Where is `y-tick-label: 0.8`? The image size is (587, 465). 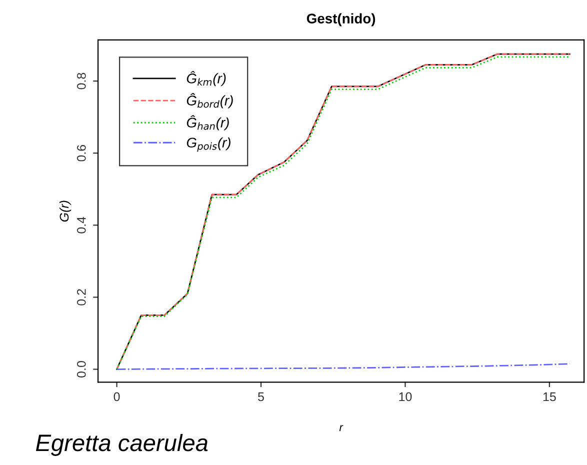 y-tick-label: 0.8 is located at coordinates (81, 81).